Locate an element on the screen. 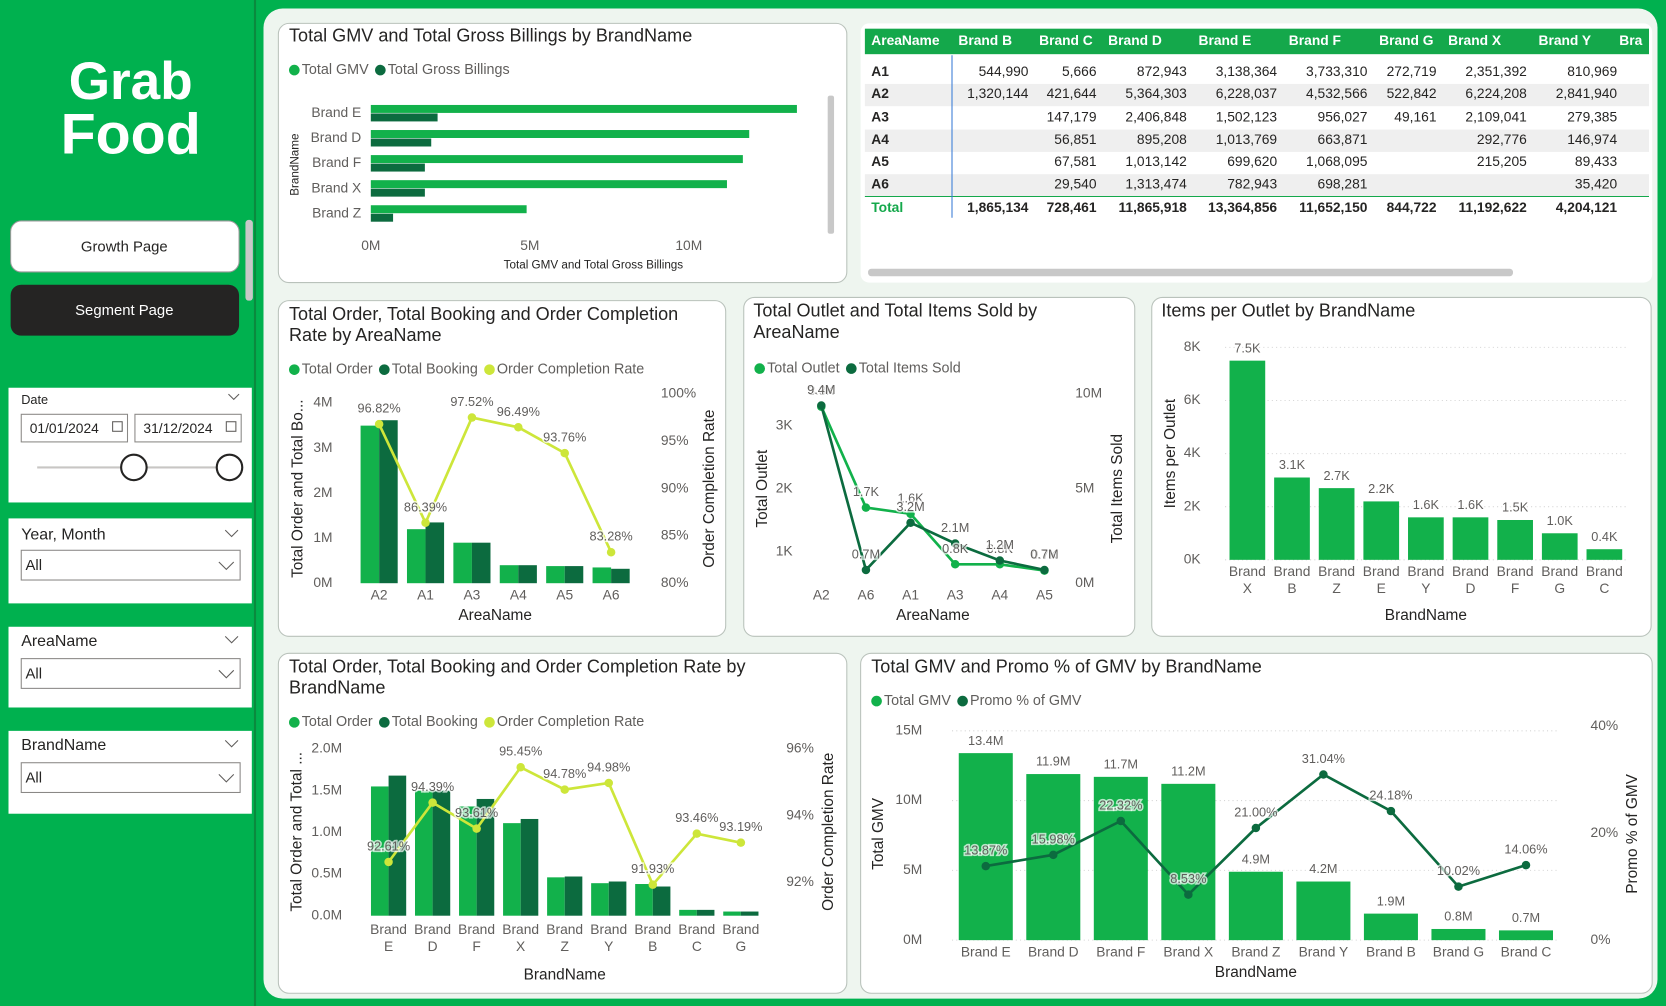 Image resolution: width=1666 pixels, height=1006 pixels. nav-button: Growth Page is located at coordinates (125, 246).